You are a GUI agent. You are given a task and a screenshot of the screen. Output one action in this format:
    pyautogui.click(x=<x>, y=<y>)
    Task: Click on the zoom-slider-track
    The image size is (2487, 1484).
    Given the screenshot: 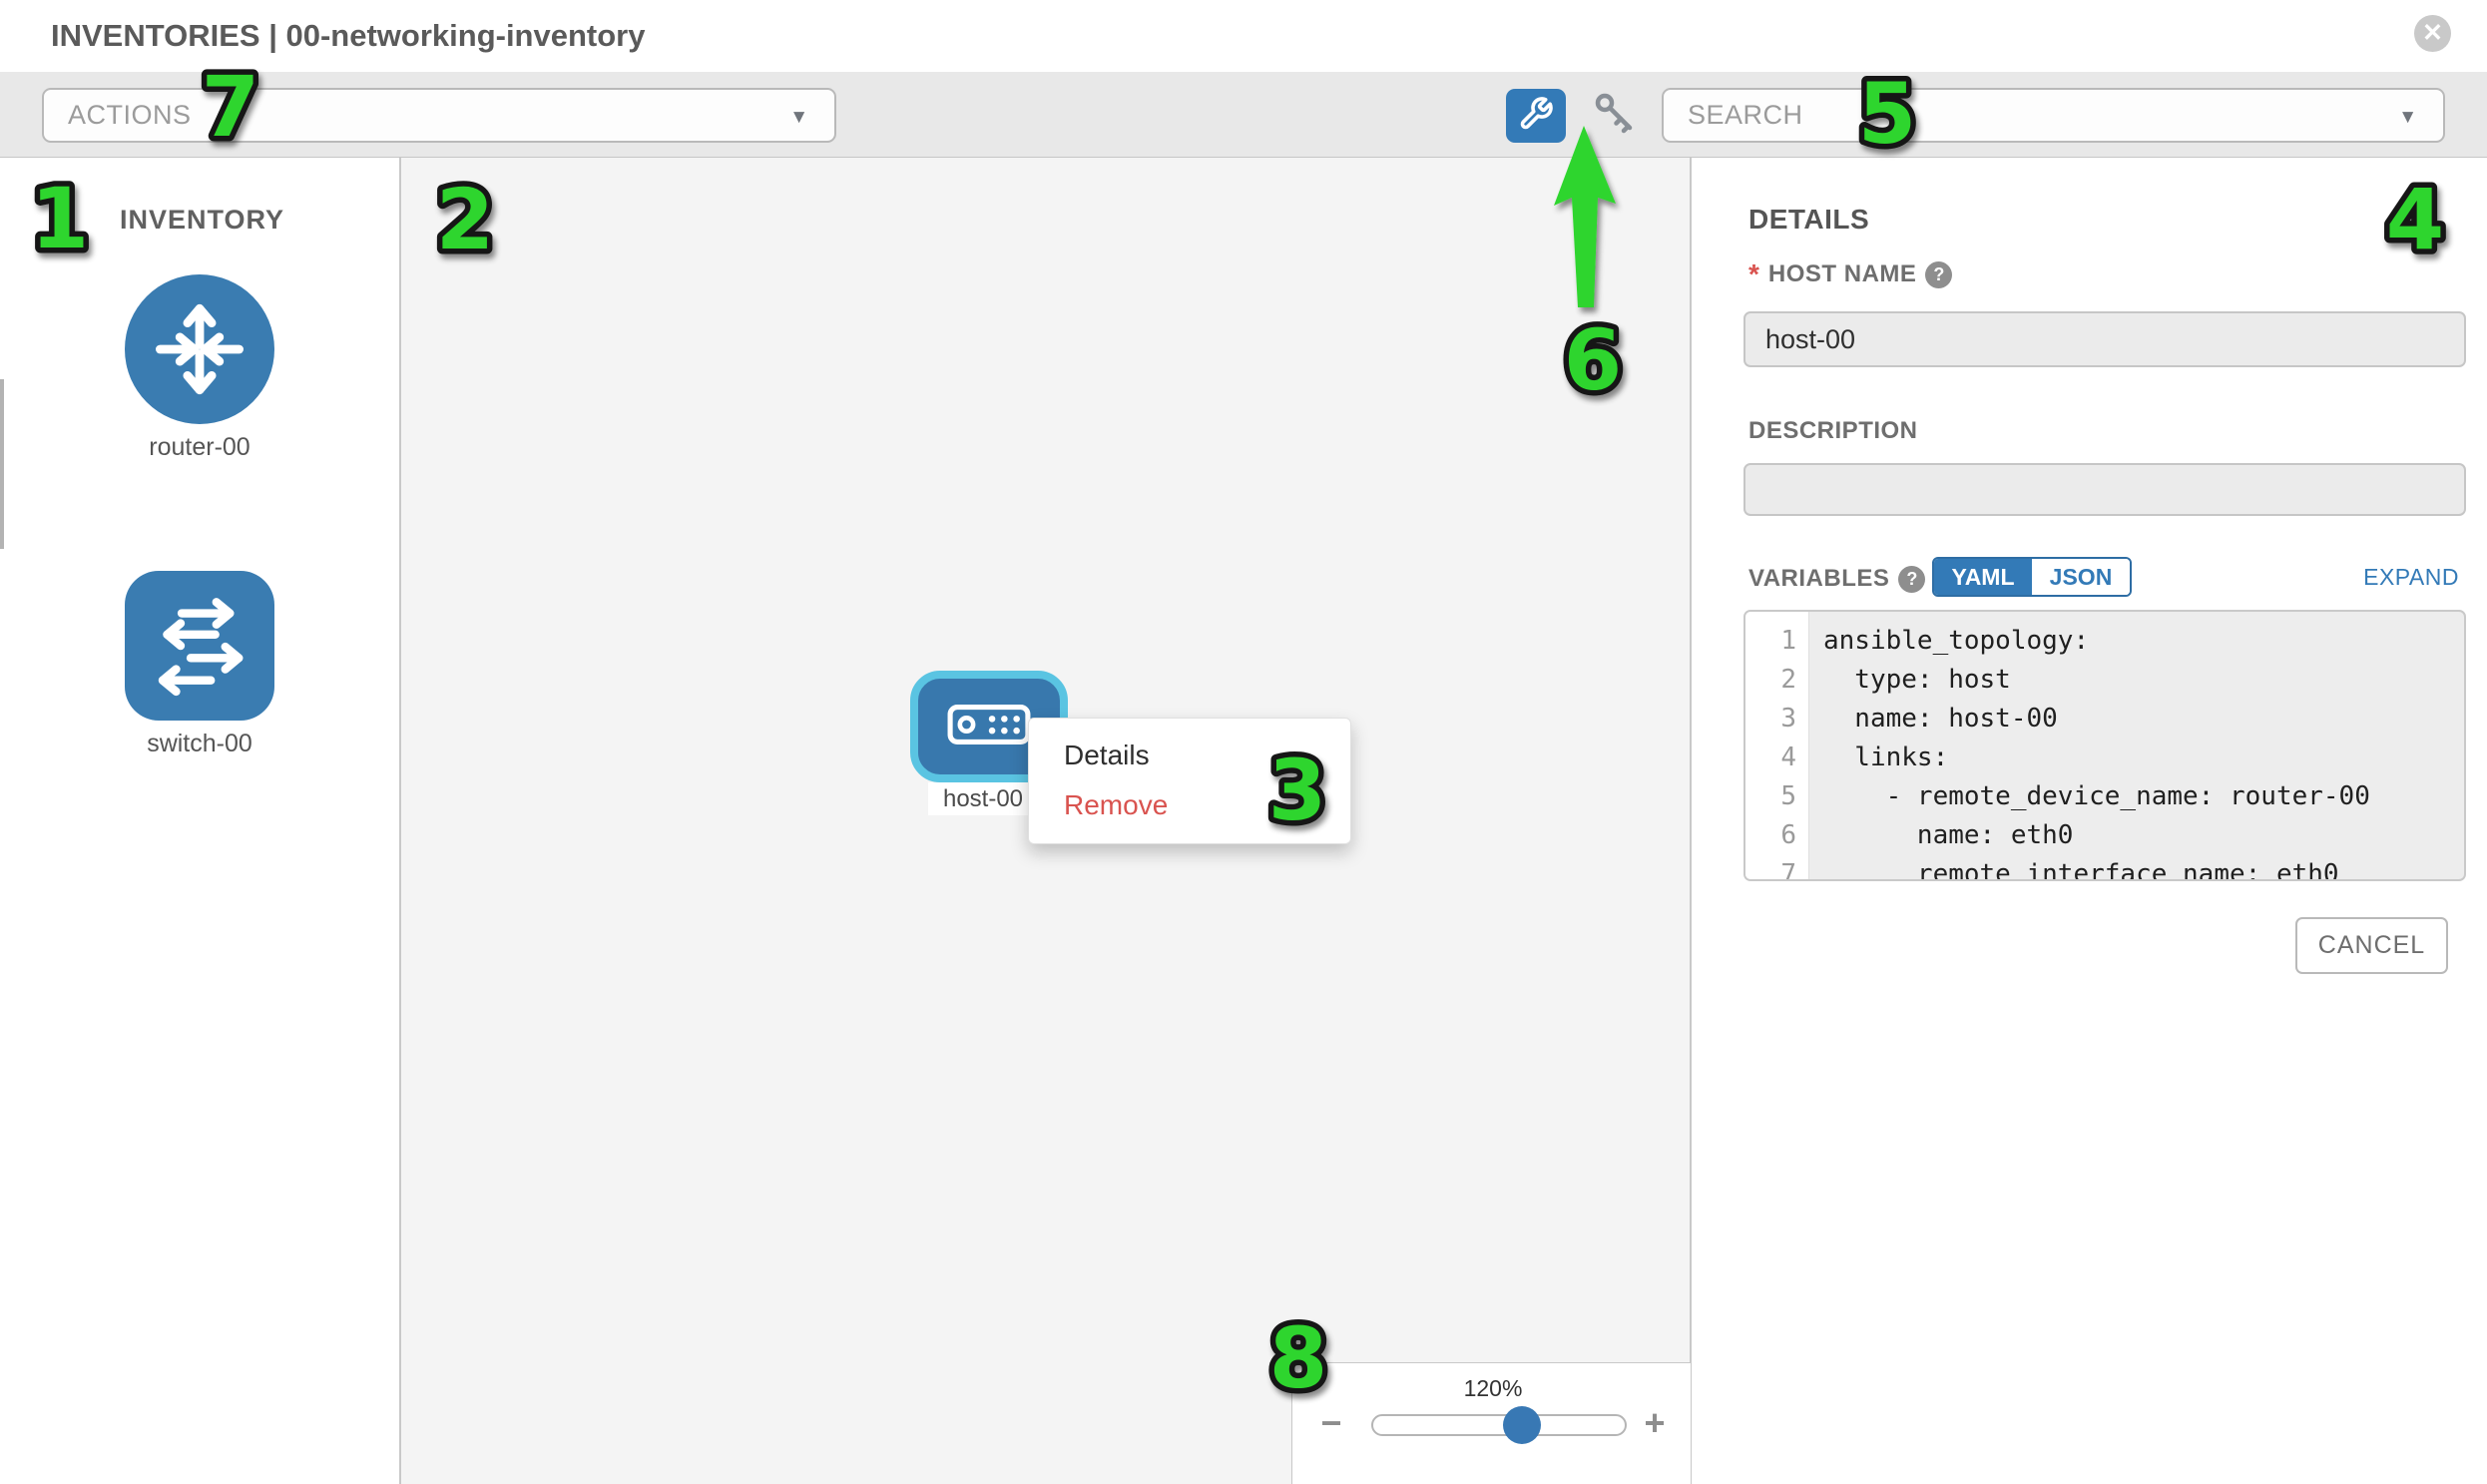 What is the action you would take?
    pyautogui.click(x=1499, y=1425)
    